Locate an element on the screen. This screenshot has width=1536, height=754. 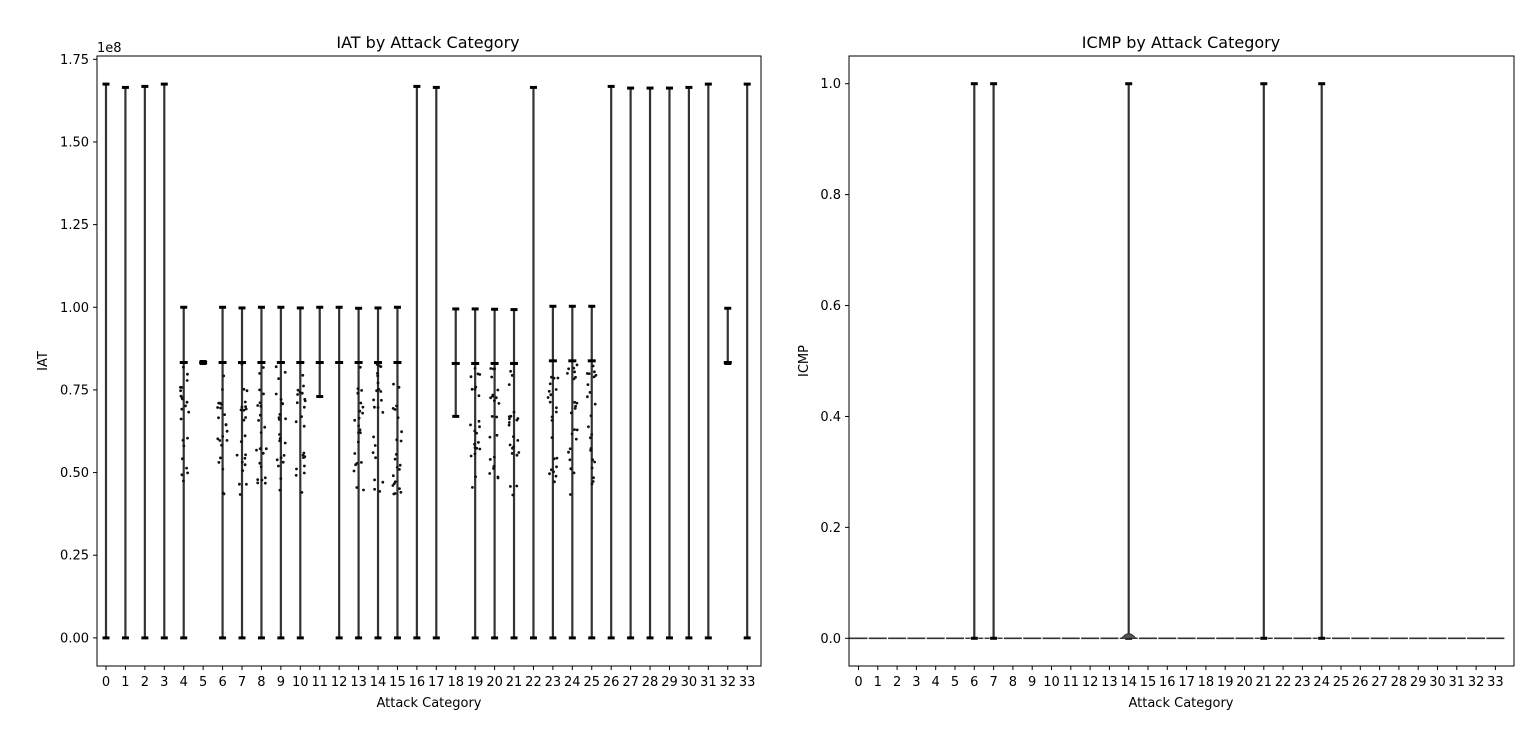
icmp-y-axis-title: ICMP is located at coordinates (804, 361).